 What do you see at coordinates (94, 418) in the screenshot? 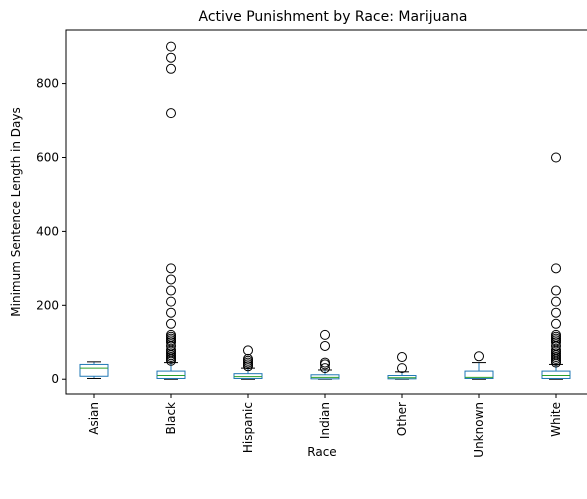
I see `x-tick-label-asian: Asian` at bounding box center [94, 418].